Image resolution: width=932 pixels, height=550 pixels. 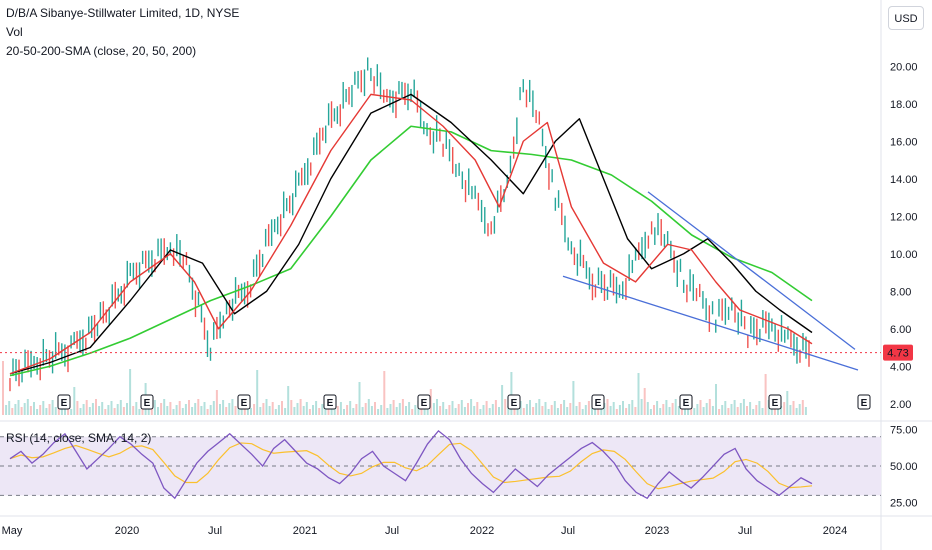 What do you see at coordinates (906, 18) in the screenshot?
I see `currency-button: USD` at bounding box center [906, 18].